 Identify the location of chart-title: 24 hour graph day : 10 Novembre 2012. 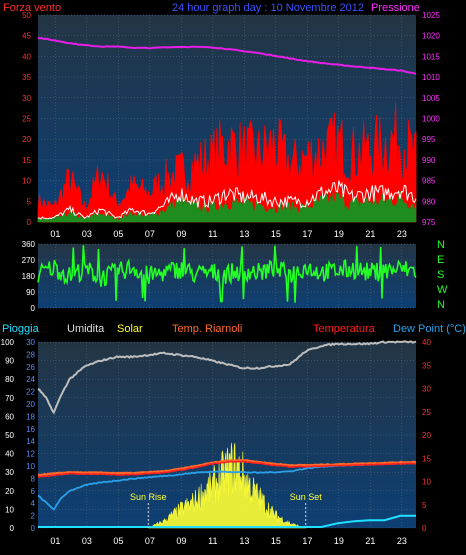
(268, 8).